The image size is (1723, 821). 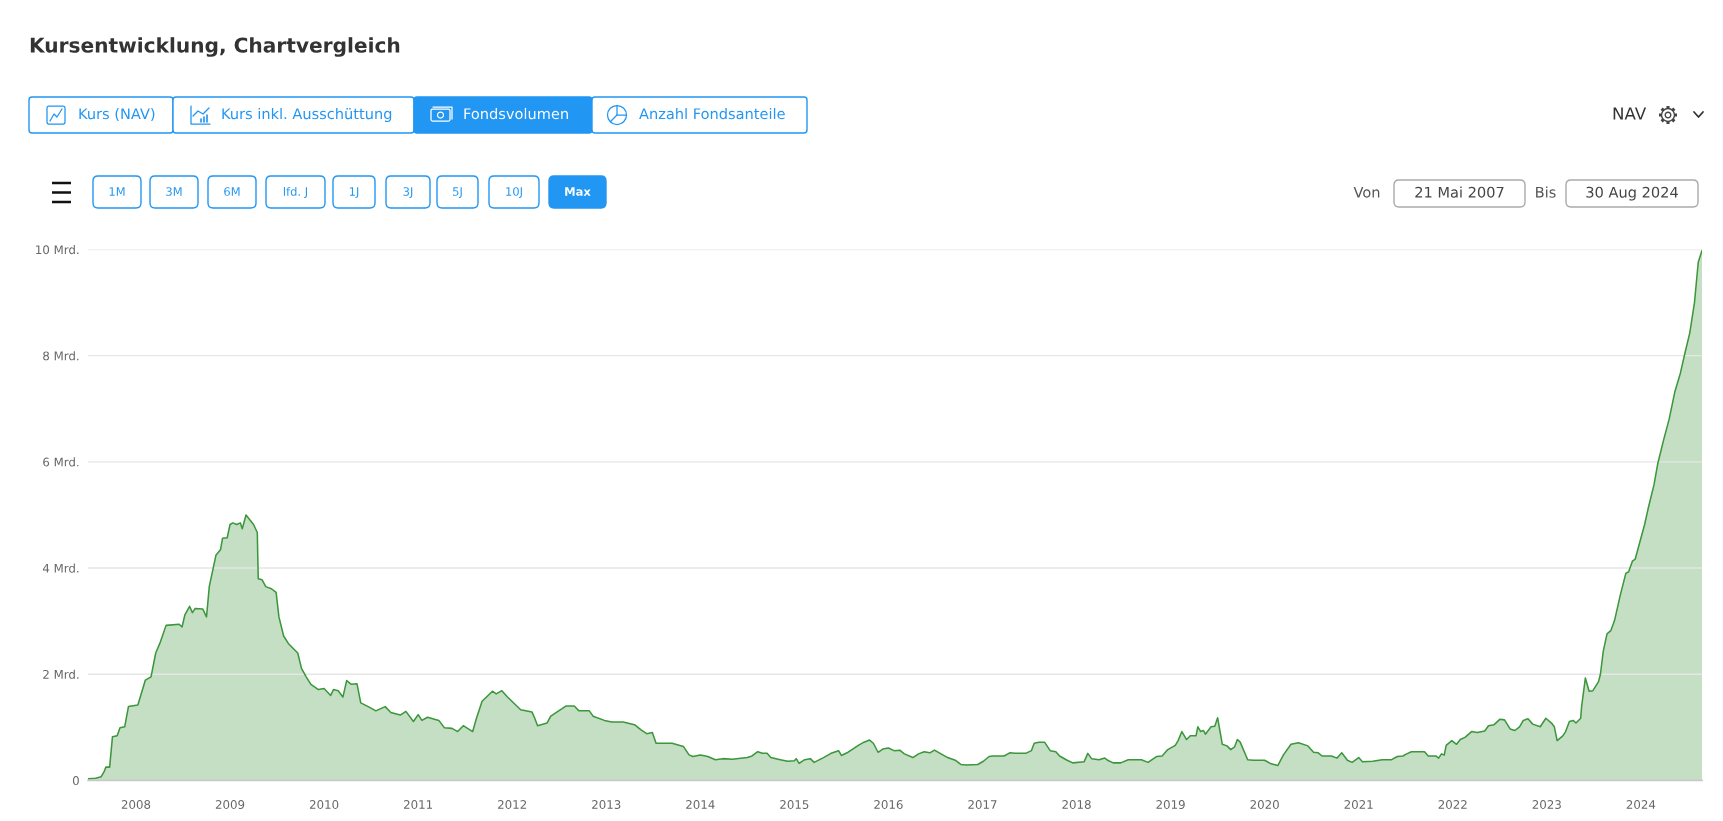 What do you see at coordinates (1641, 804) in the screenshot?
I see `x-tick-label: 2024` at bounding box center [1641, 804].